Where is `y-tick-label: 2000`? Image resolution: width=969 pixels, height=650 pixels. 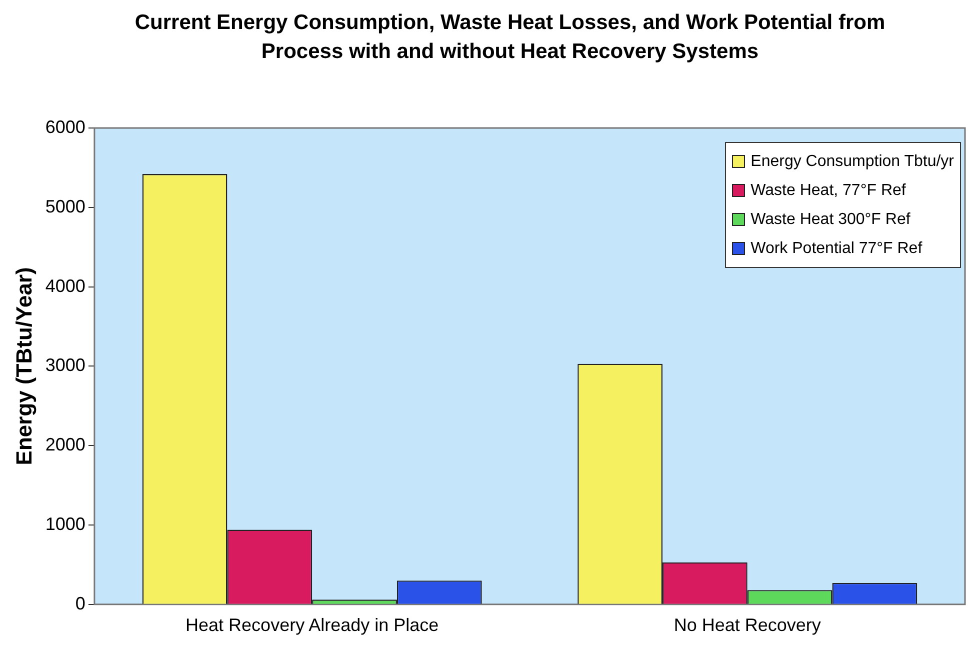 y-tick-label: 2000 is located at coordinates (65, 444).